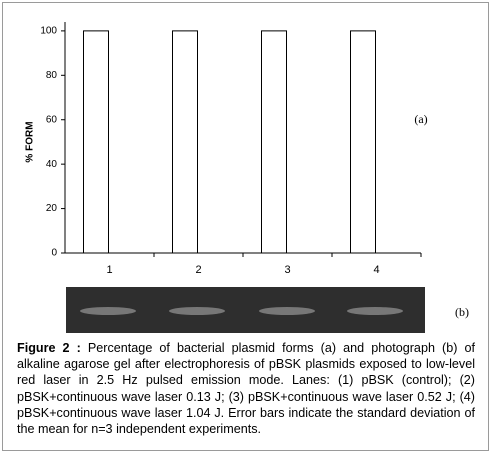 The width and height of the screenshot is (491, 453). I want to click on y-tick-label: 40, so click(52, 164).